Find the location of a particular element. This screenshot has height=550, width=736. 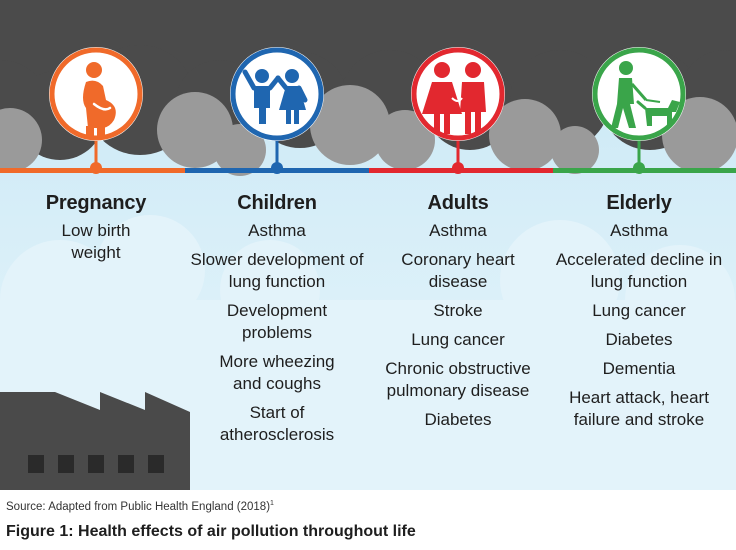

effect-item: Heart attack, heart failure and stroke is located at coordinates (639, 408).